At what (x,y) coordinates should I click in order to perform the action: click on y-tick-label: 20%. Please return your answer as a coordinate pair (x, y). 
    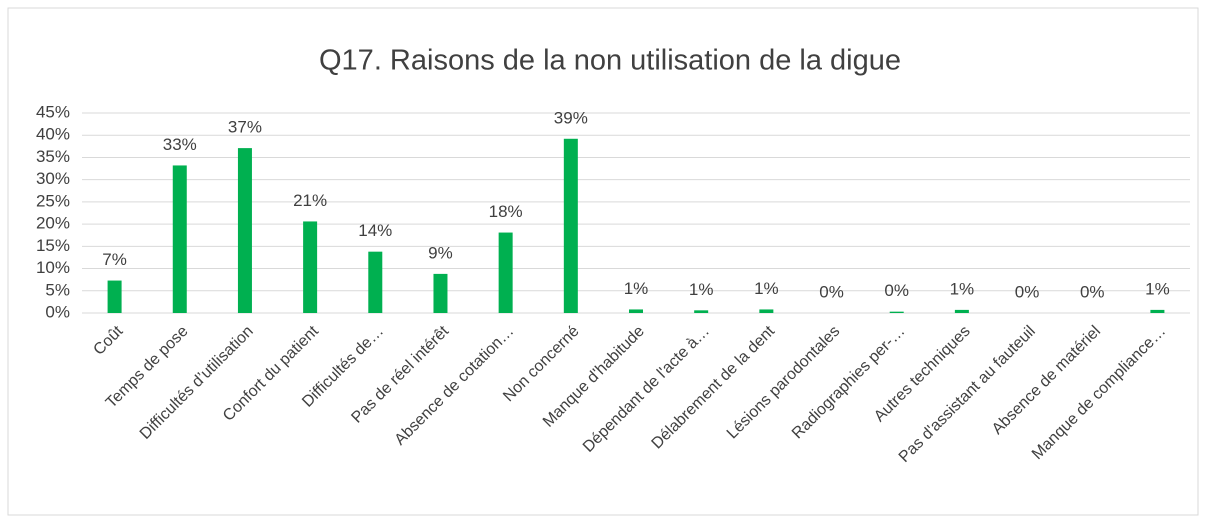
    Looking at the image, I should click on (53, 223).